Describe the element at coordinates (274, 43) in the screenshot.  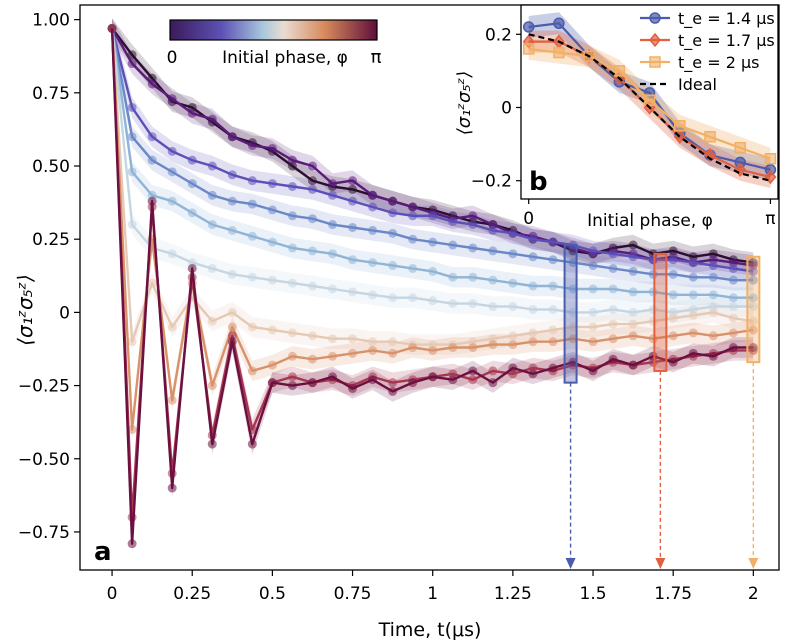
I see `colorbar: 0 Initial phase, φ π` at that location.